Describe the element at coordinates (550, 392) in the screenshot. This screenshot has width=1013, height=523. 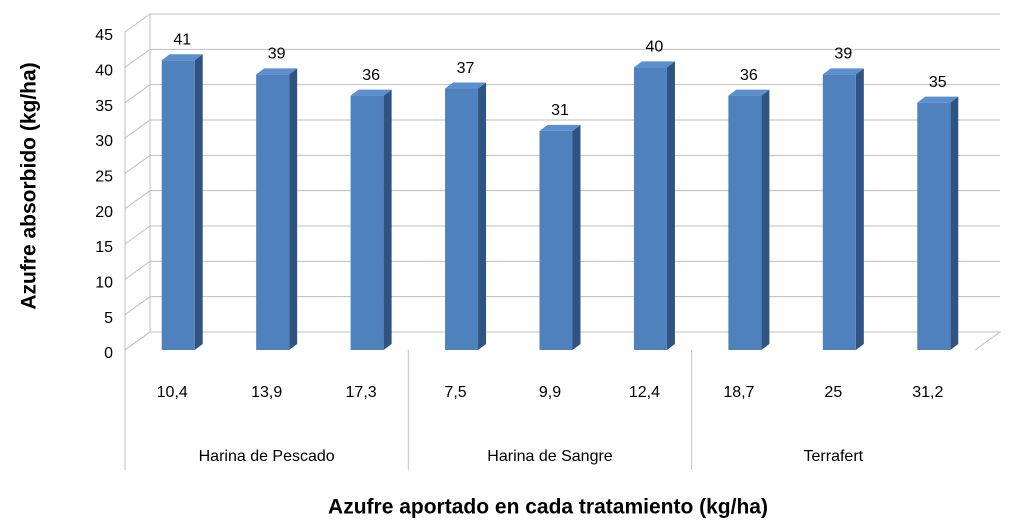
I see `x-tick-label: 9,9` at that location.